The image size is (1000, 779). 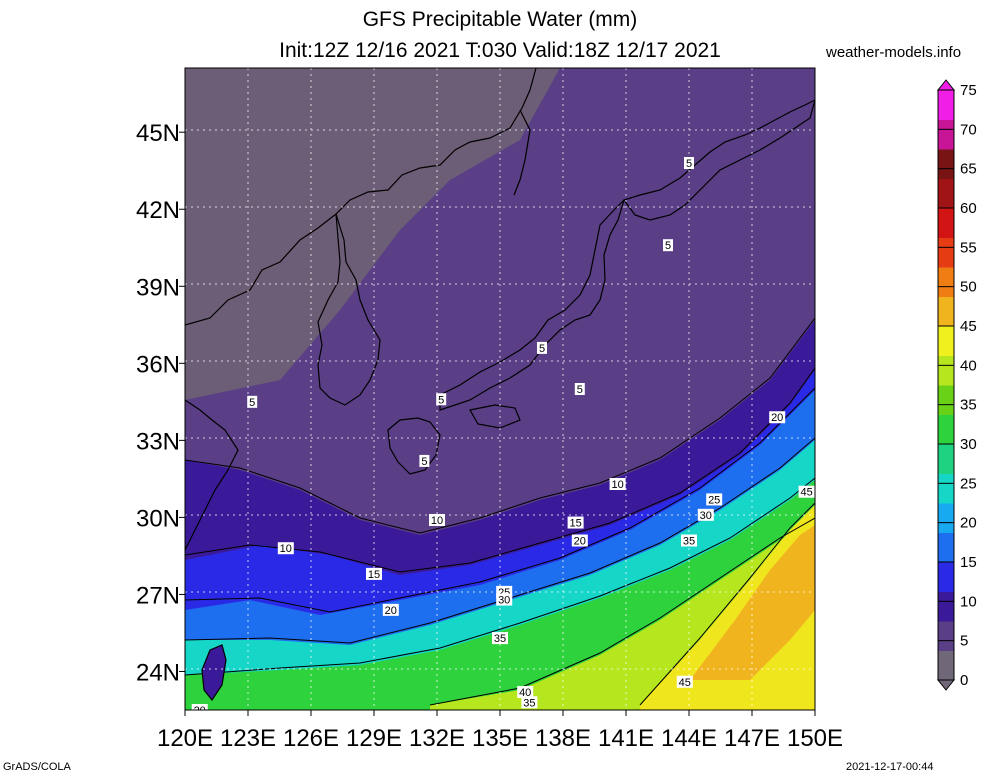 I want to click on colorbar-label: 30, so click(x=968, y=444).